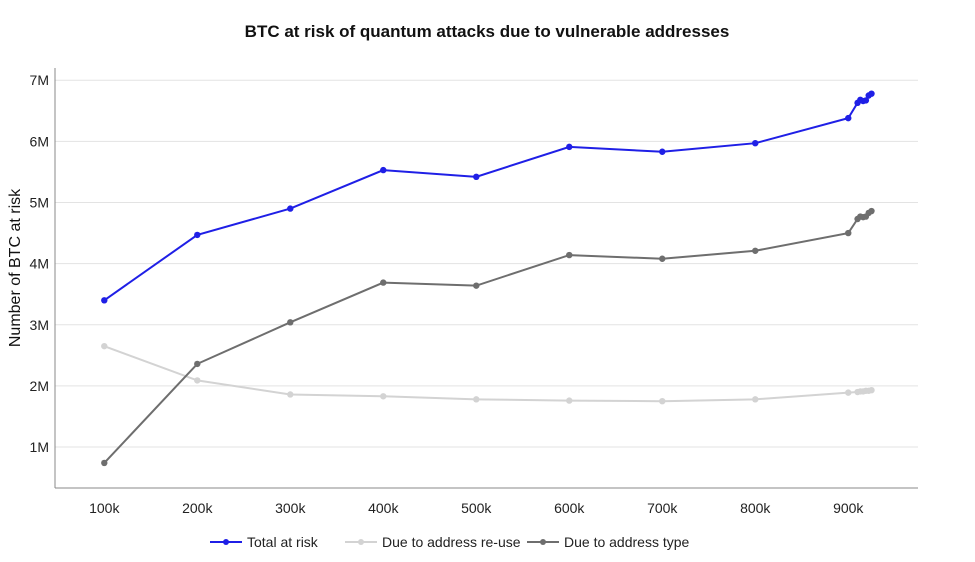 The height and width of the screenshot is (562, 975). I want to click on y-tick-label: 2M, so click(39, 386).